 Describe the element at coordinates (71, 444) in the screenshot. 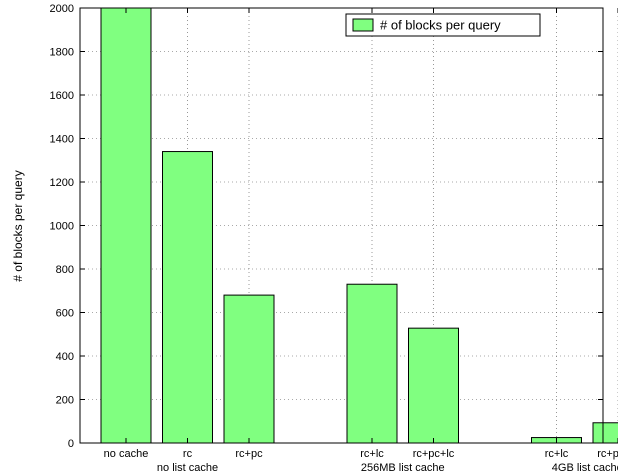

I see `y-tick-label: 0` at that location.